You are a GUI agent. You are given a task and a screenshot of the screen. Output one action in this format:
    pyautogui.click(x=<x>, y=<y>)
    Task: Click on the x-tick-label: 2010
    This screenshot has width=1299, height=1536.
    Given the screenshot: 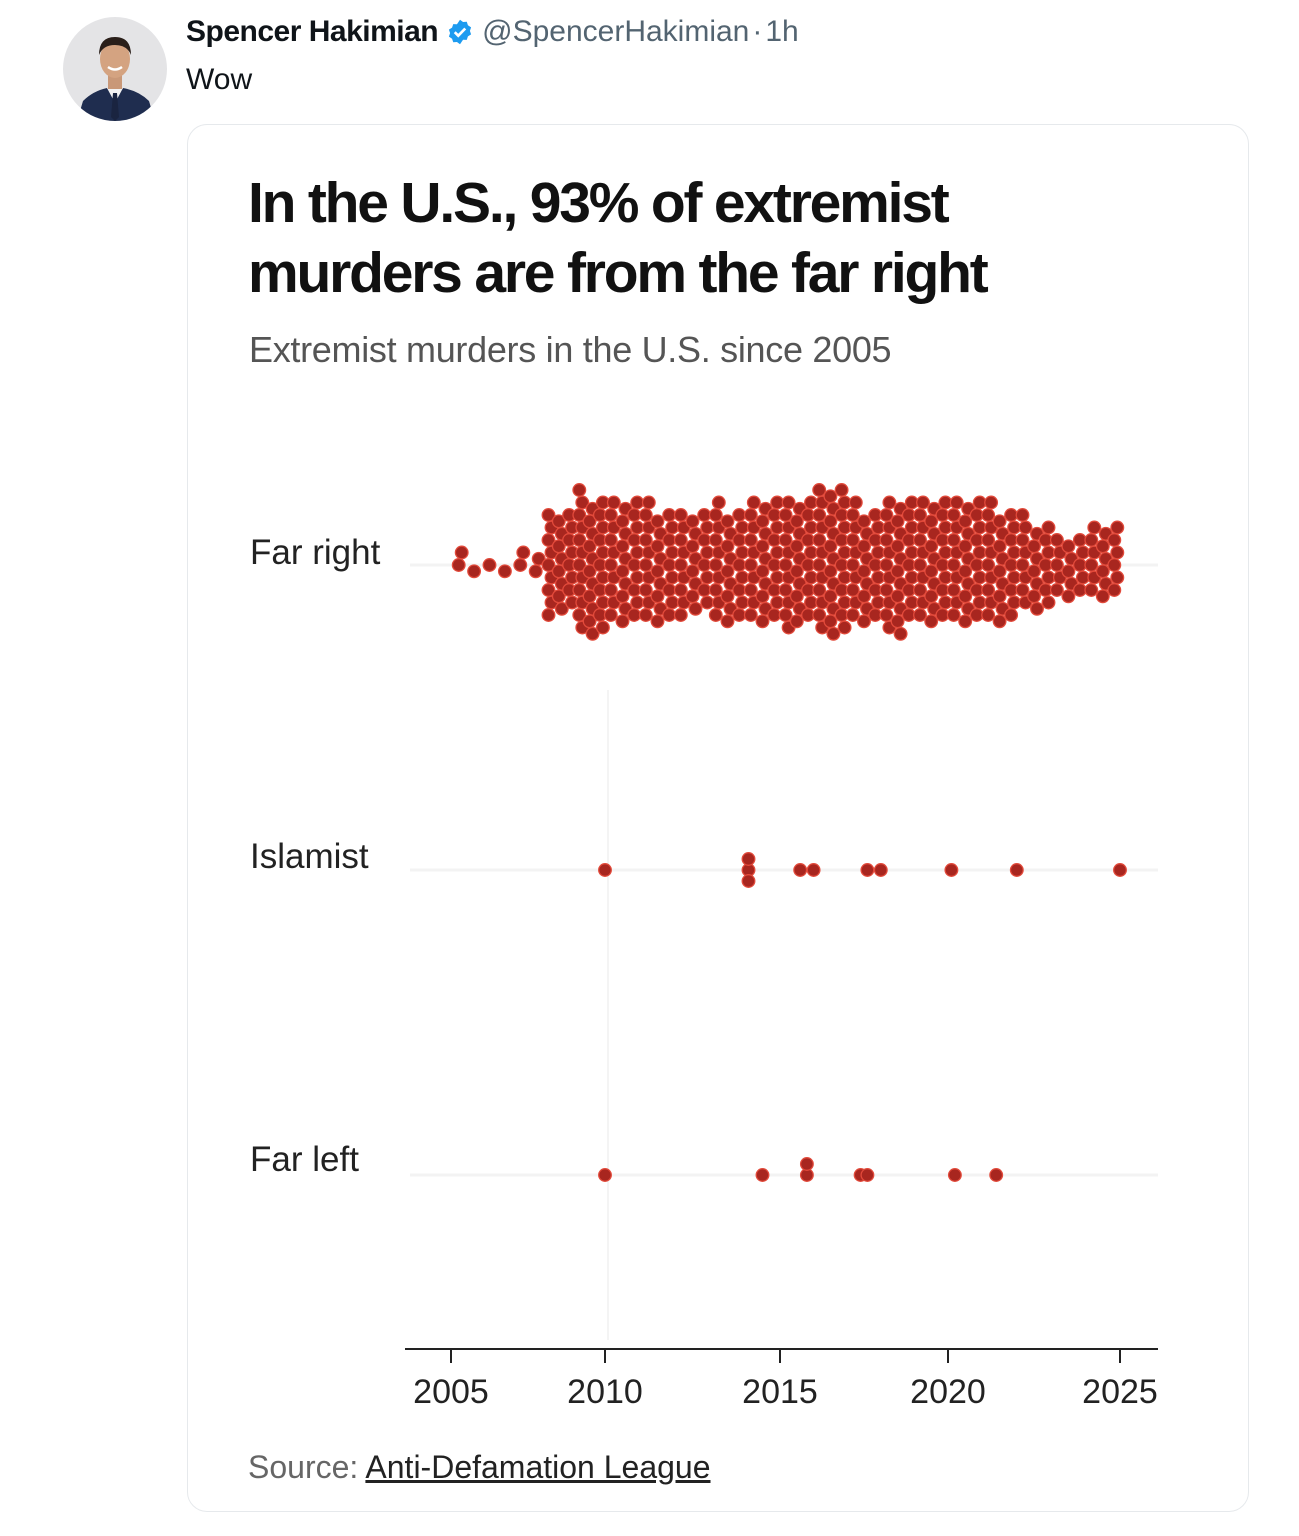 What is the action you would take?
    pyautogui.click(x=605, y=1392)
    